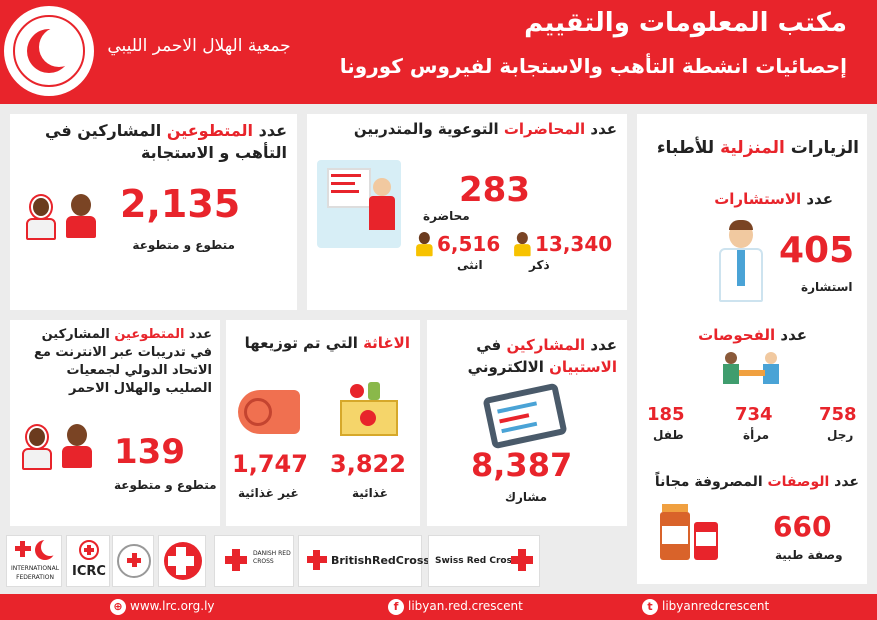  I want to click on exam-women-count: 734, so click(754, 414).